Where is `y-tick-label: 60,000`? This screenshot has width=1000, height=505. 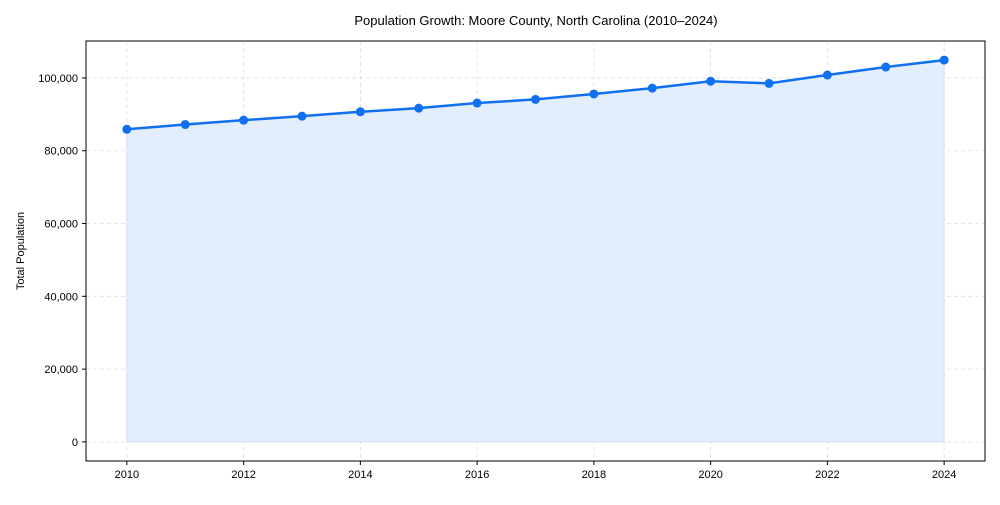
y-tick-label: 60,000 is located at coordinates (61, 225).